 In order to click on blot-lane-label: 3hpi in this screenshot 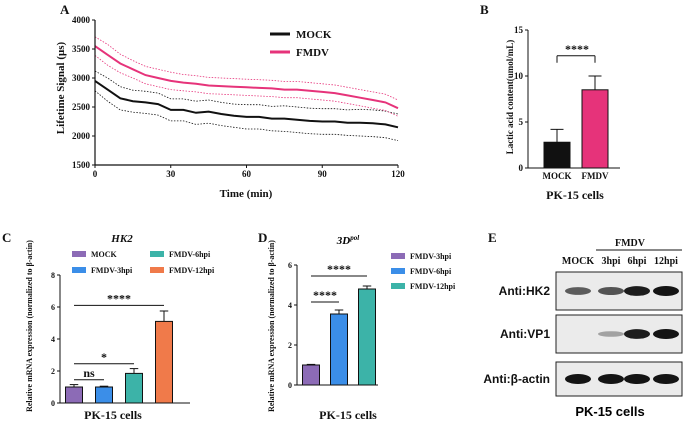, I will do `click(611, 261)`.